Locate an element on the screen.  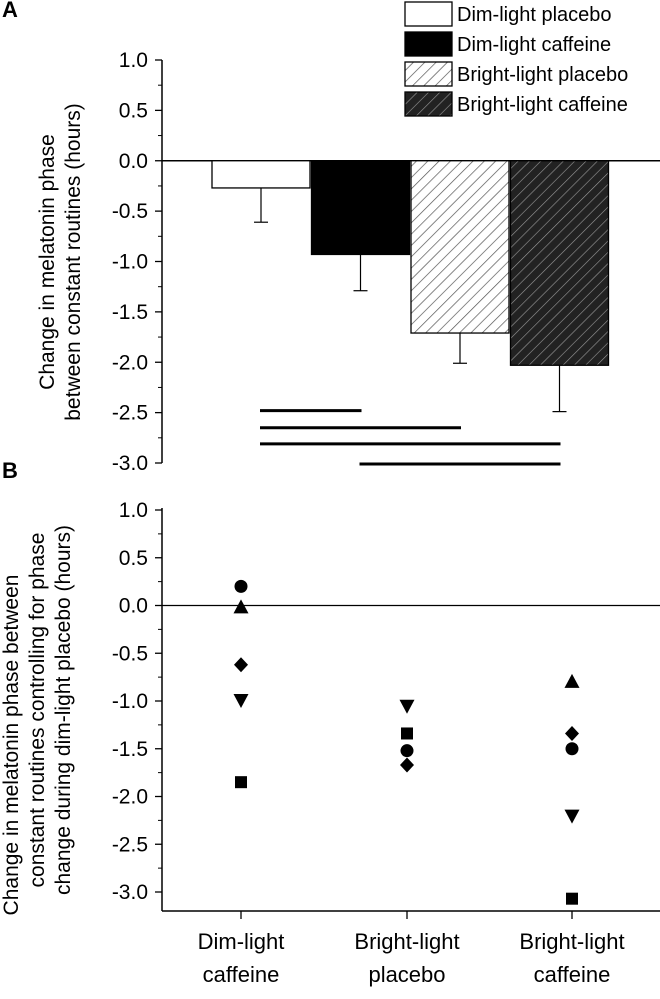
panel-b-ytick-label: -2.0 is located at coordinates (130, 797).